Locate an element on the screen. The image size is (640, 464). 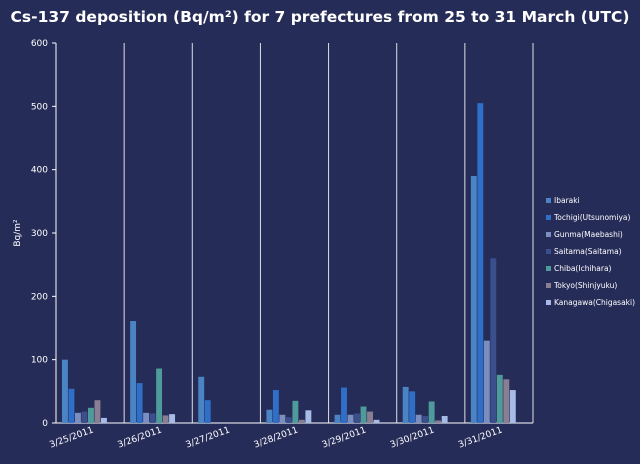
x-tick-label: 3/30/2011 is located at coordinates (412, 437).